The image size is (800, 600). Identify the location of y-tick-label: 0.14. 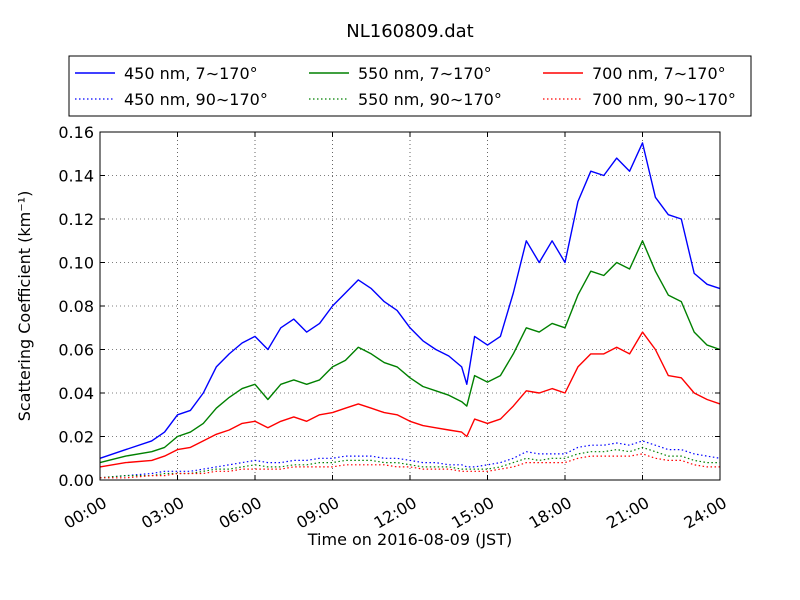
(76, 176).